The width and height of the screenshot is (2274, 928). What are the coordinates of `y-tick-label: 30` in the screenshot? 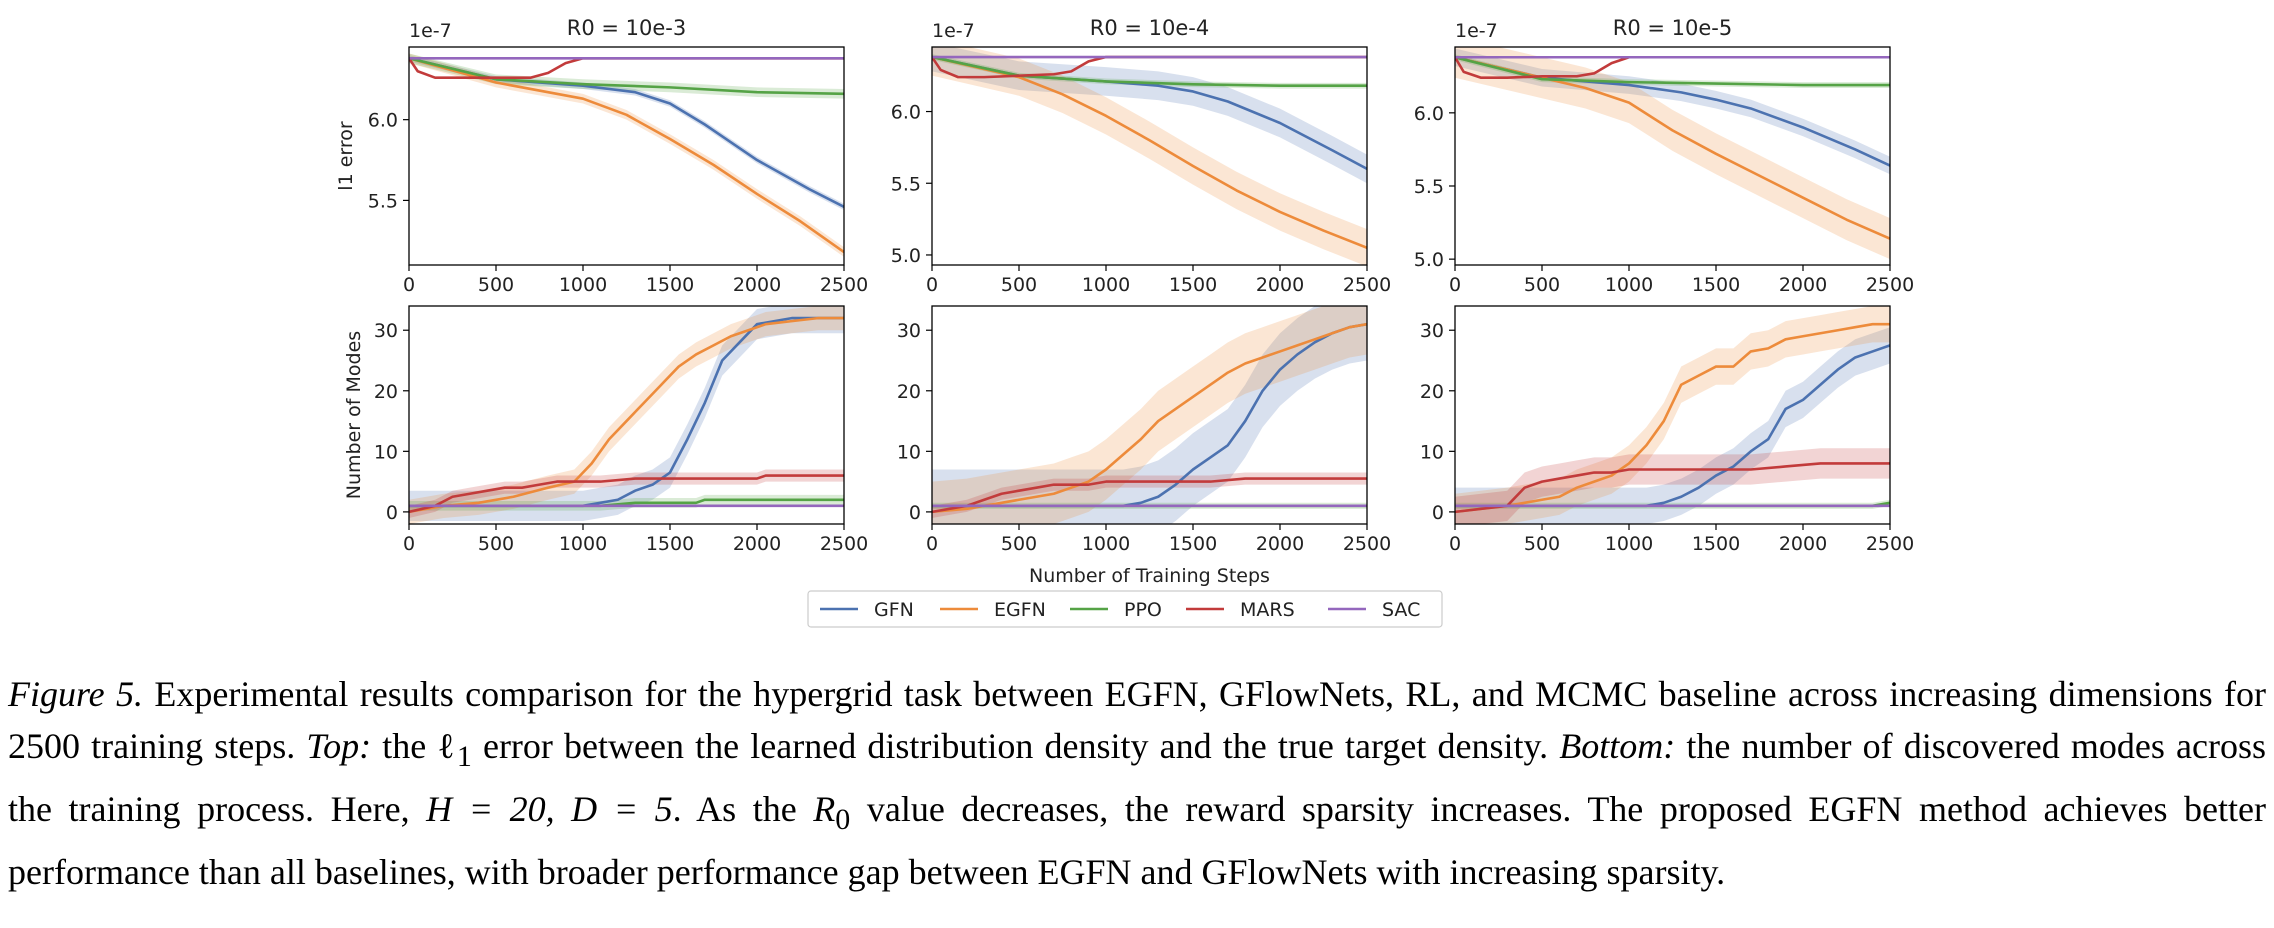 It's located at (909, 331).